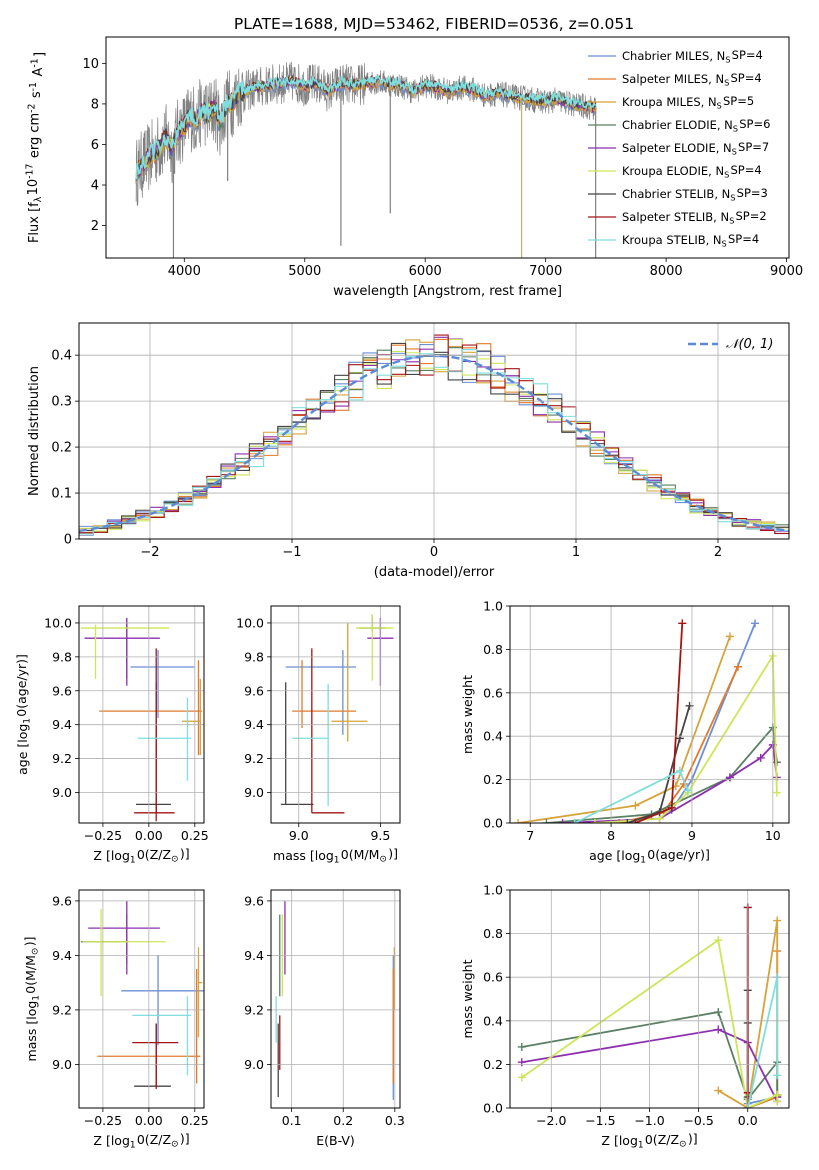 This screenshot has height=1170, width=819. I want to click on mass-weight-vs-age-frame, so click(649, 714).